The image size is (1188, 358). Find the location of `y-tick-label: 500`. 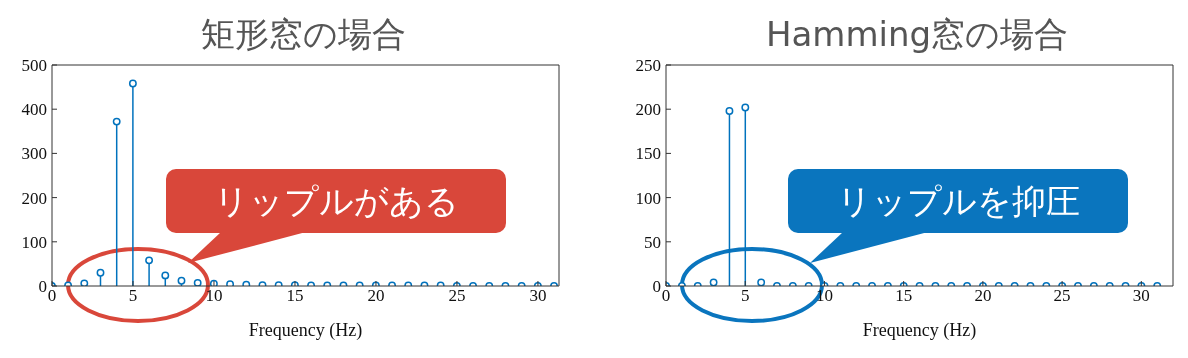

y-tick-label: 500 is located at coordinates (34, 66).